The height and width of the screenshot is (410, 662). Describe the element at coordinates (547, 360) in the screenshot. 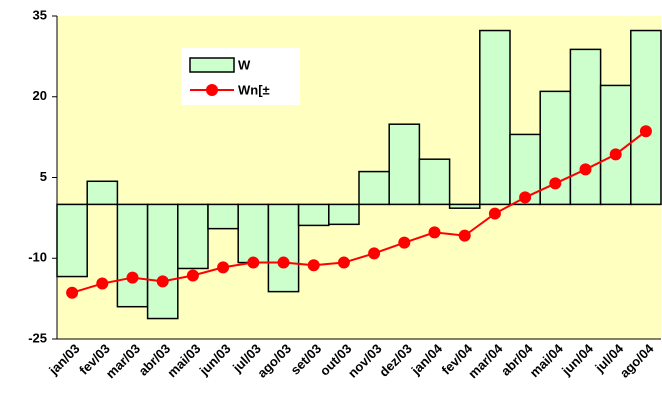

I see `x-tick-label: mai/04` at that location.